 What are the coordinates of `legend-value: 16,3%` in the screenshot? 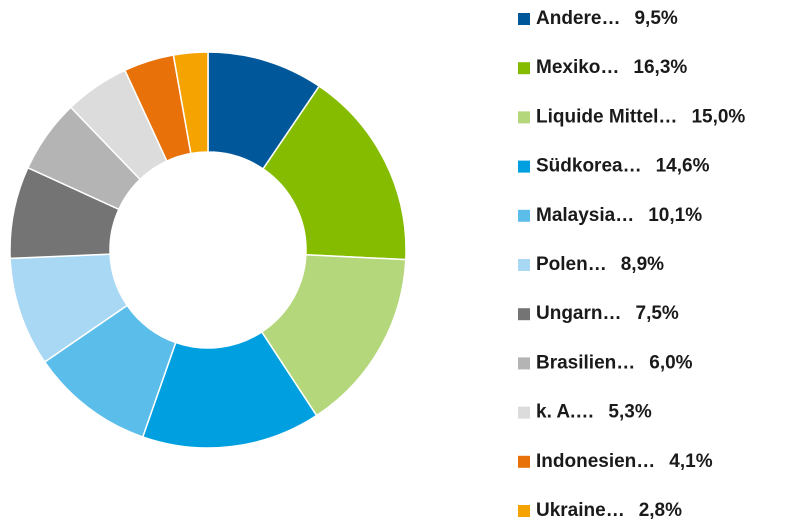 It's located at (660, 67).